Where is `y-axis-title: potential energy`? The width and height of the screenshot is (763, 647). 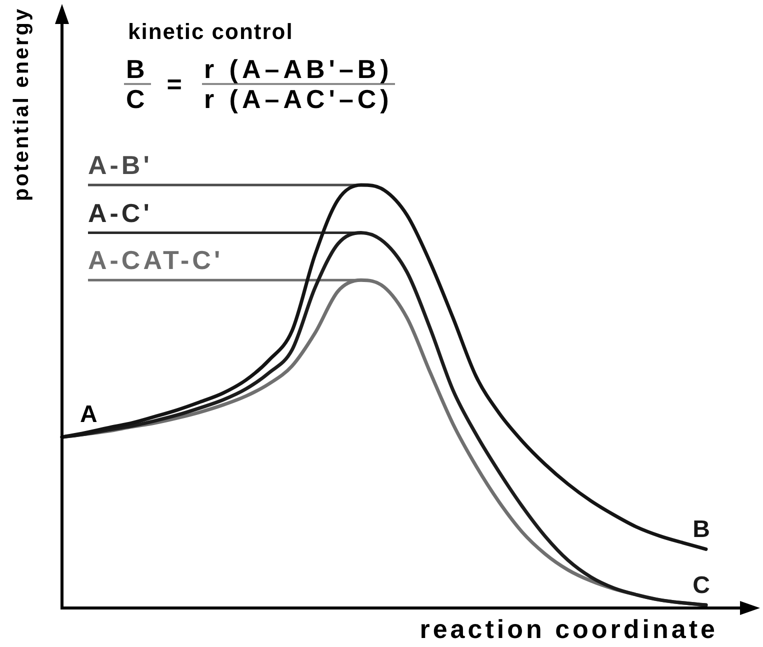
y-axis-title: potential energy is located at coordinates (21, 104).